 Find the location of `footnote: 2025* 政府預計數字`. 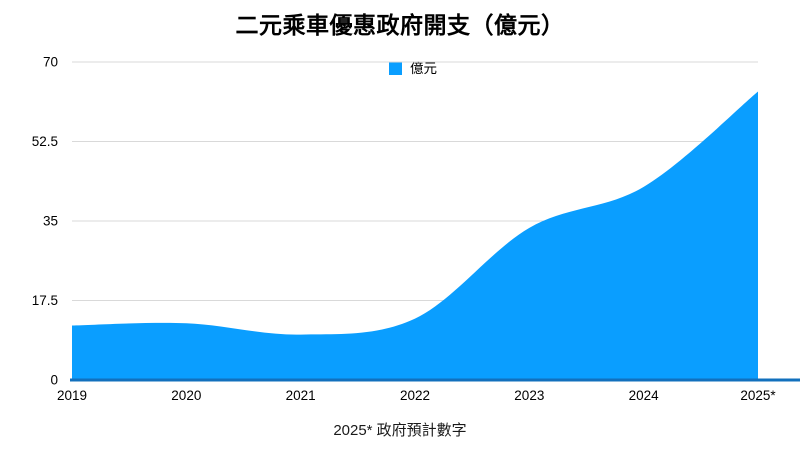

footnote: 2025* 政府預計數字 is located at coordinates (400, 430).